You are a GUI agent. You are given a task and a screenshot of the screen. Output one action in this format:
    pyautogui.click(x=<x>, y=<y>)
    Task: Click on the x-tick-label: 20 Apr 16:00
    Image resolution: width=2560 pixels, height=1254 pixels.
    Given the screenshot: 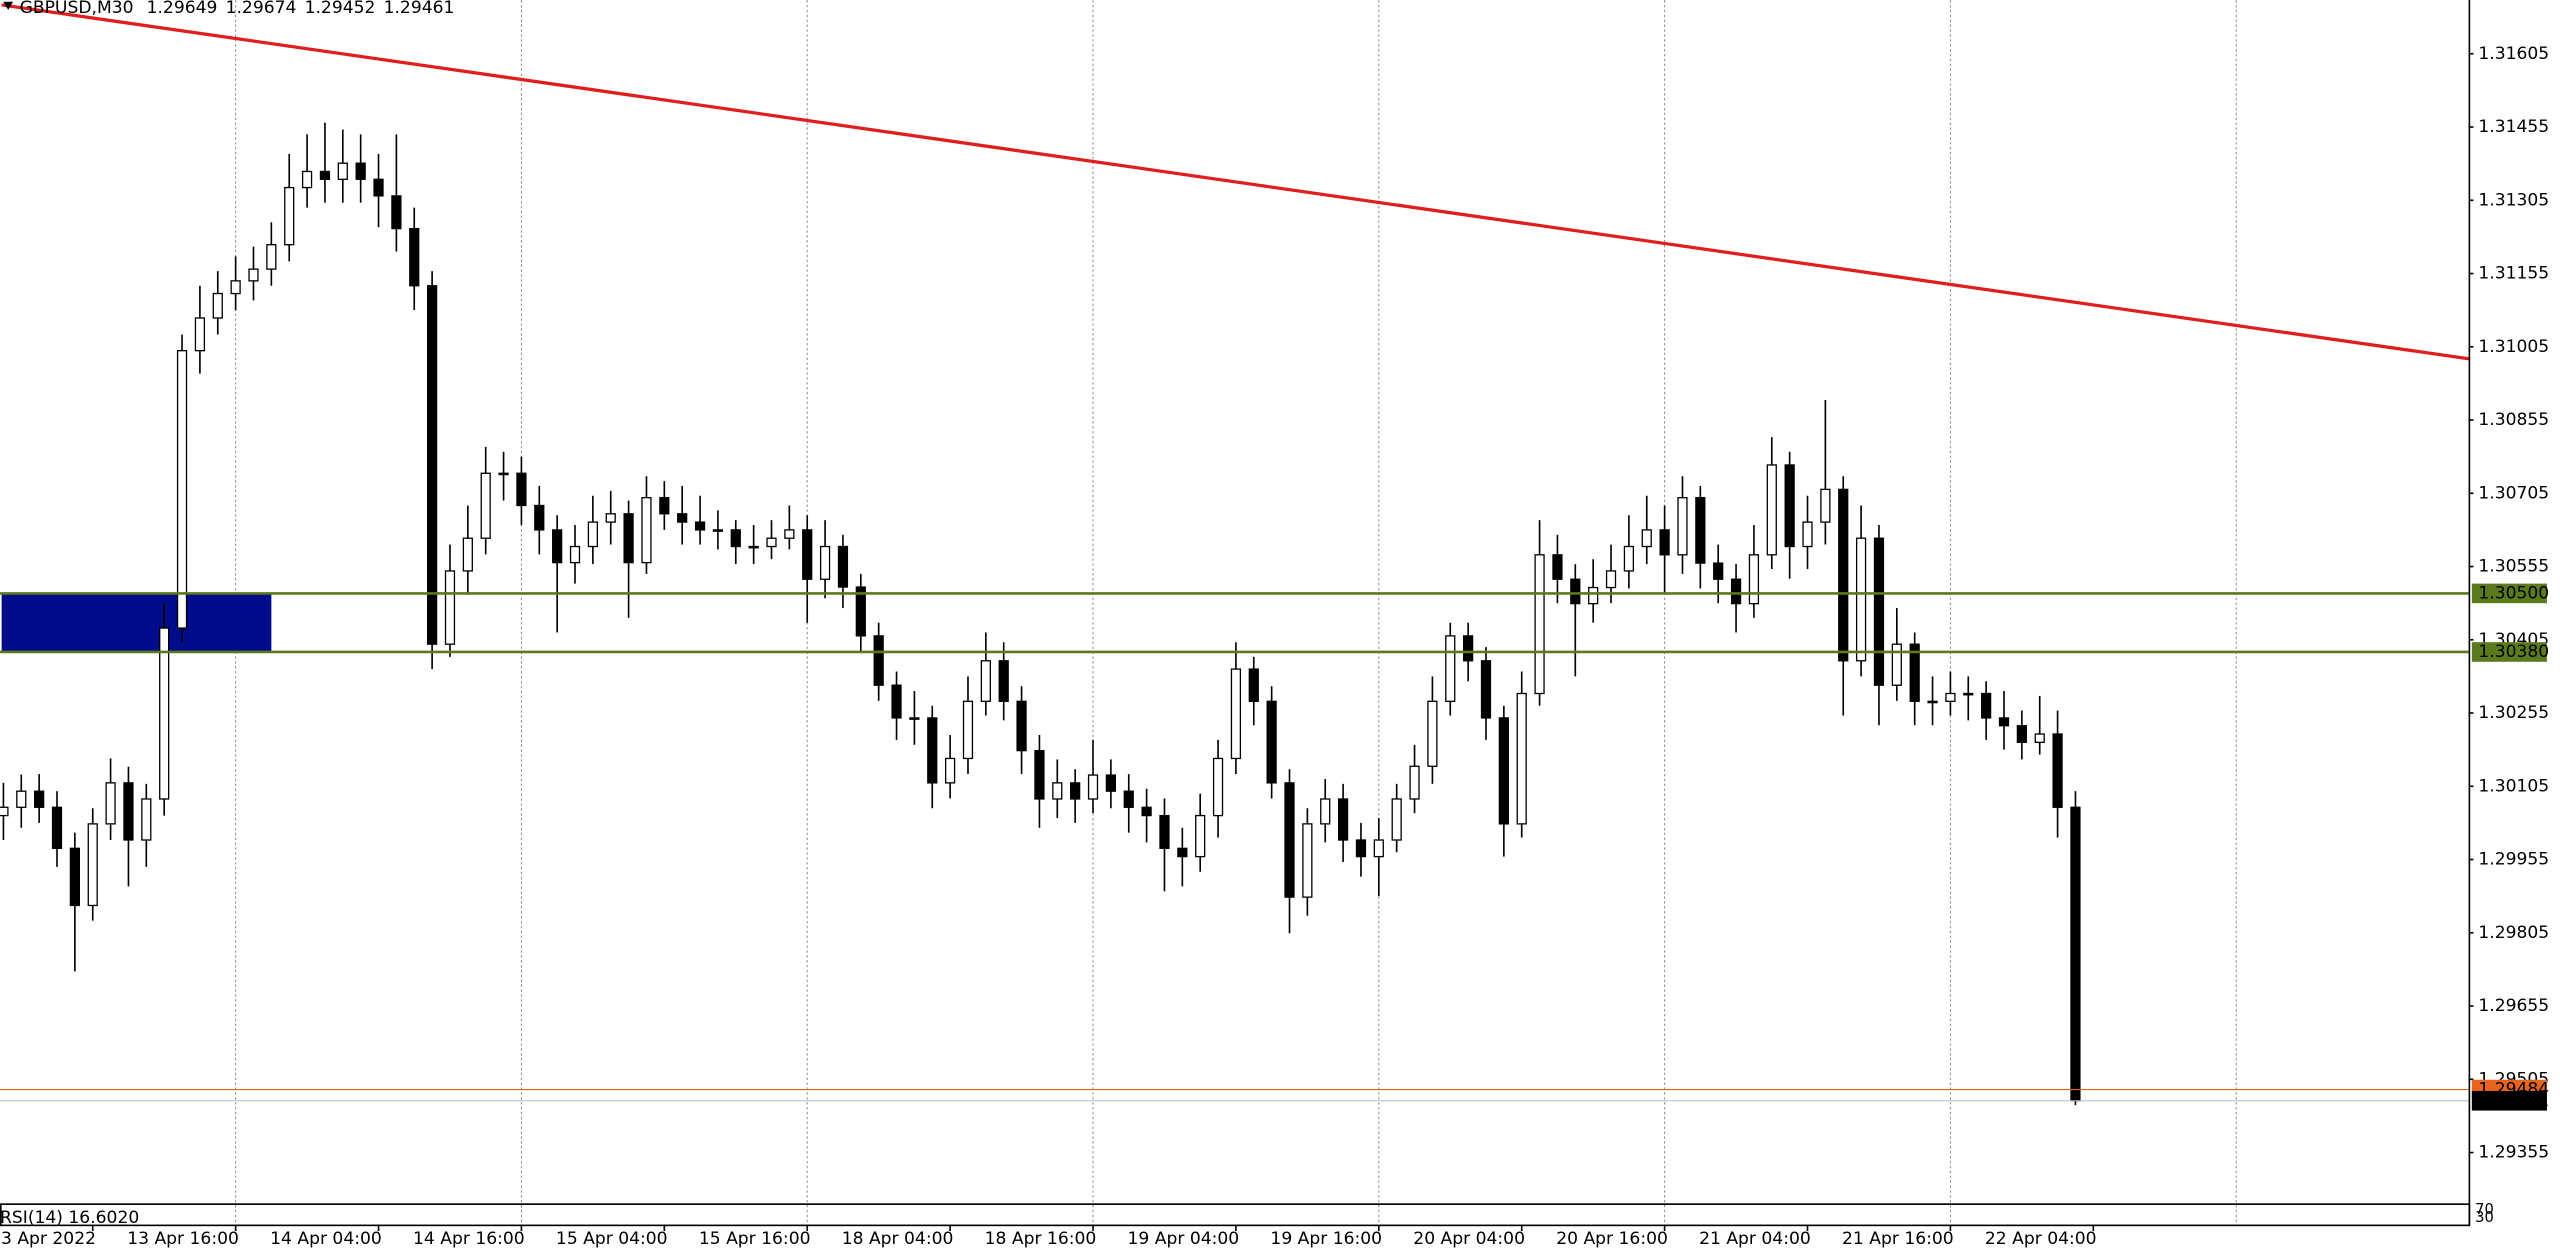 What is the action you would take?
    pyautogui.click(x=1612, y=1239)
    